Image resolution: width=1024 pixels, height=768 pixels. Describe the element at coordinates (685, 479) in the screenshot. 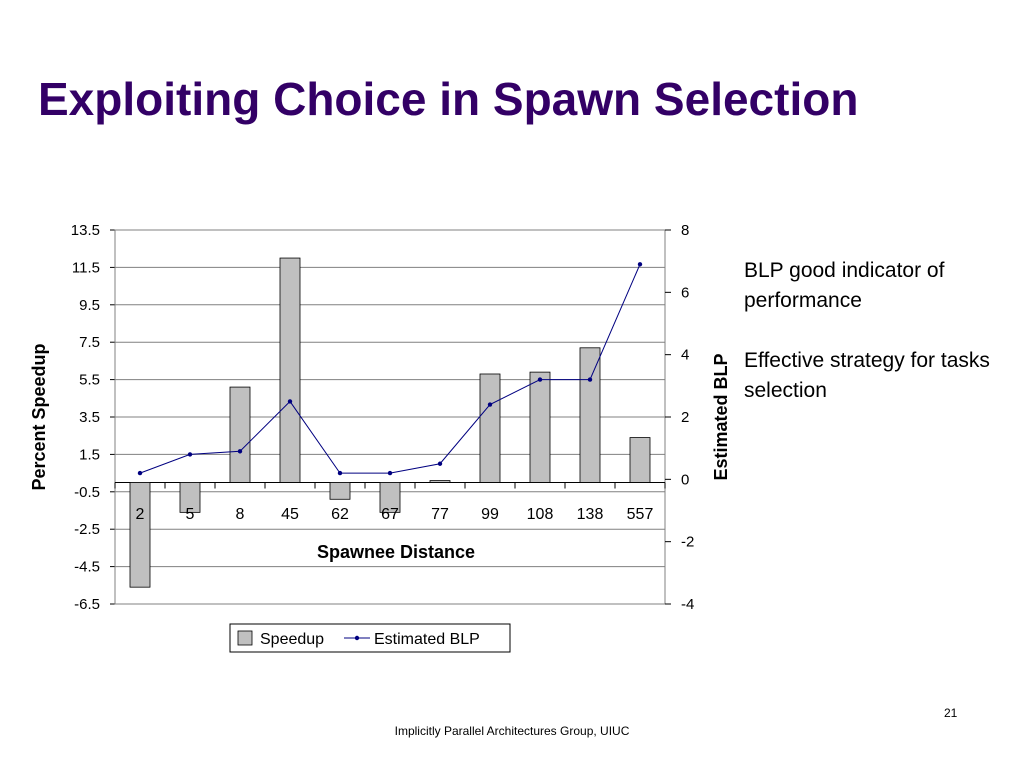

I see `y2-tick-label: 0` at that location.